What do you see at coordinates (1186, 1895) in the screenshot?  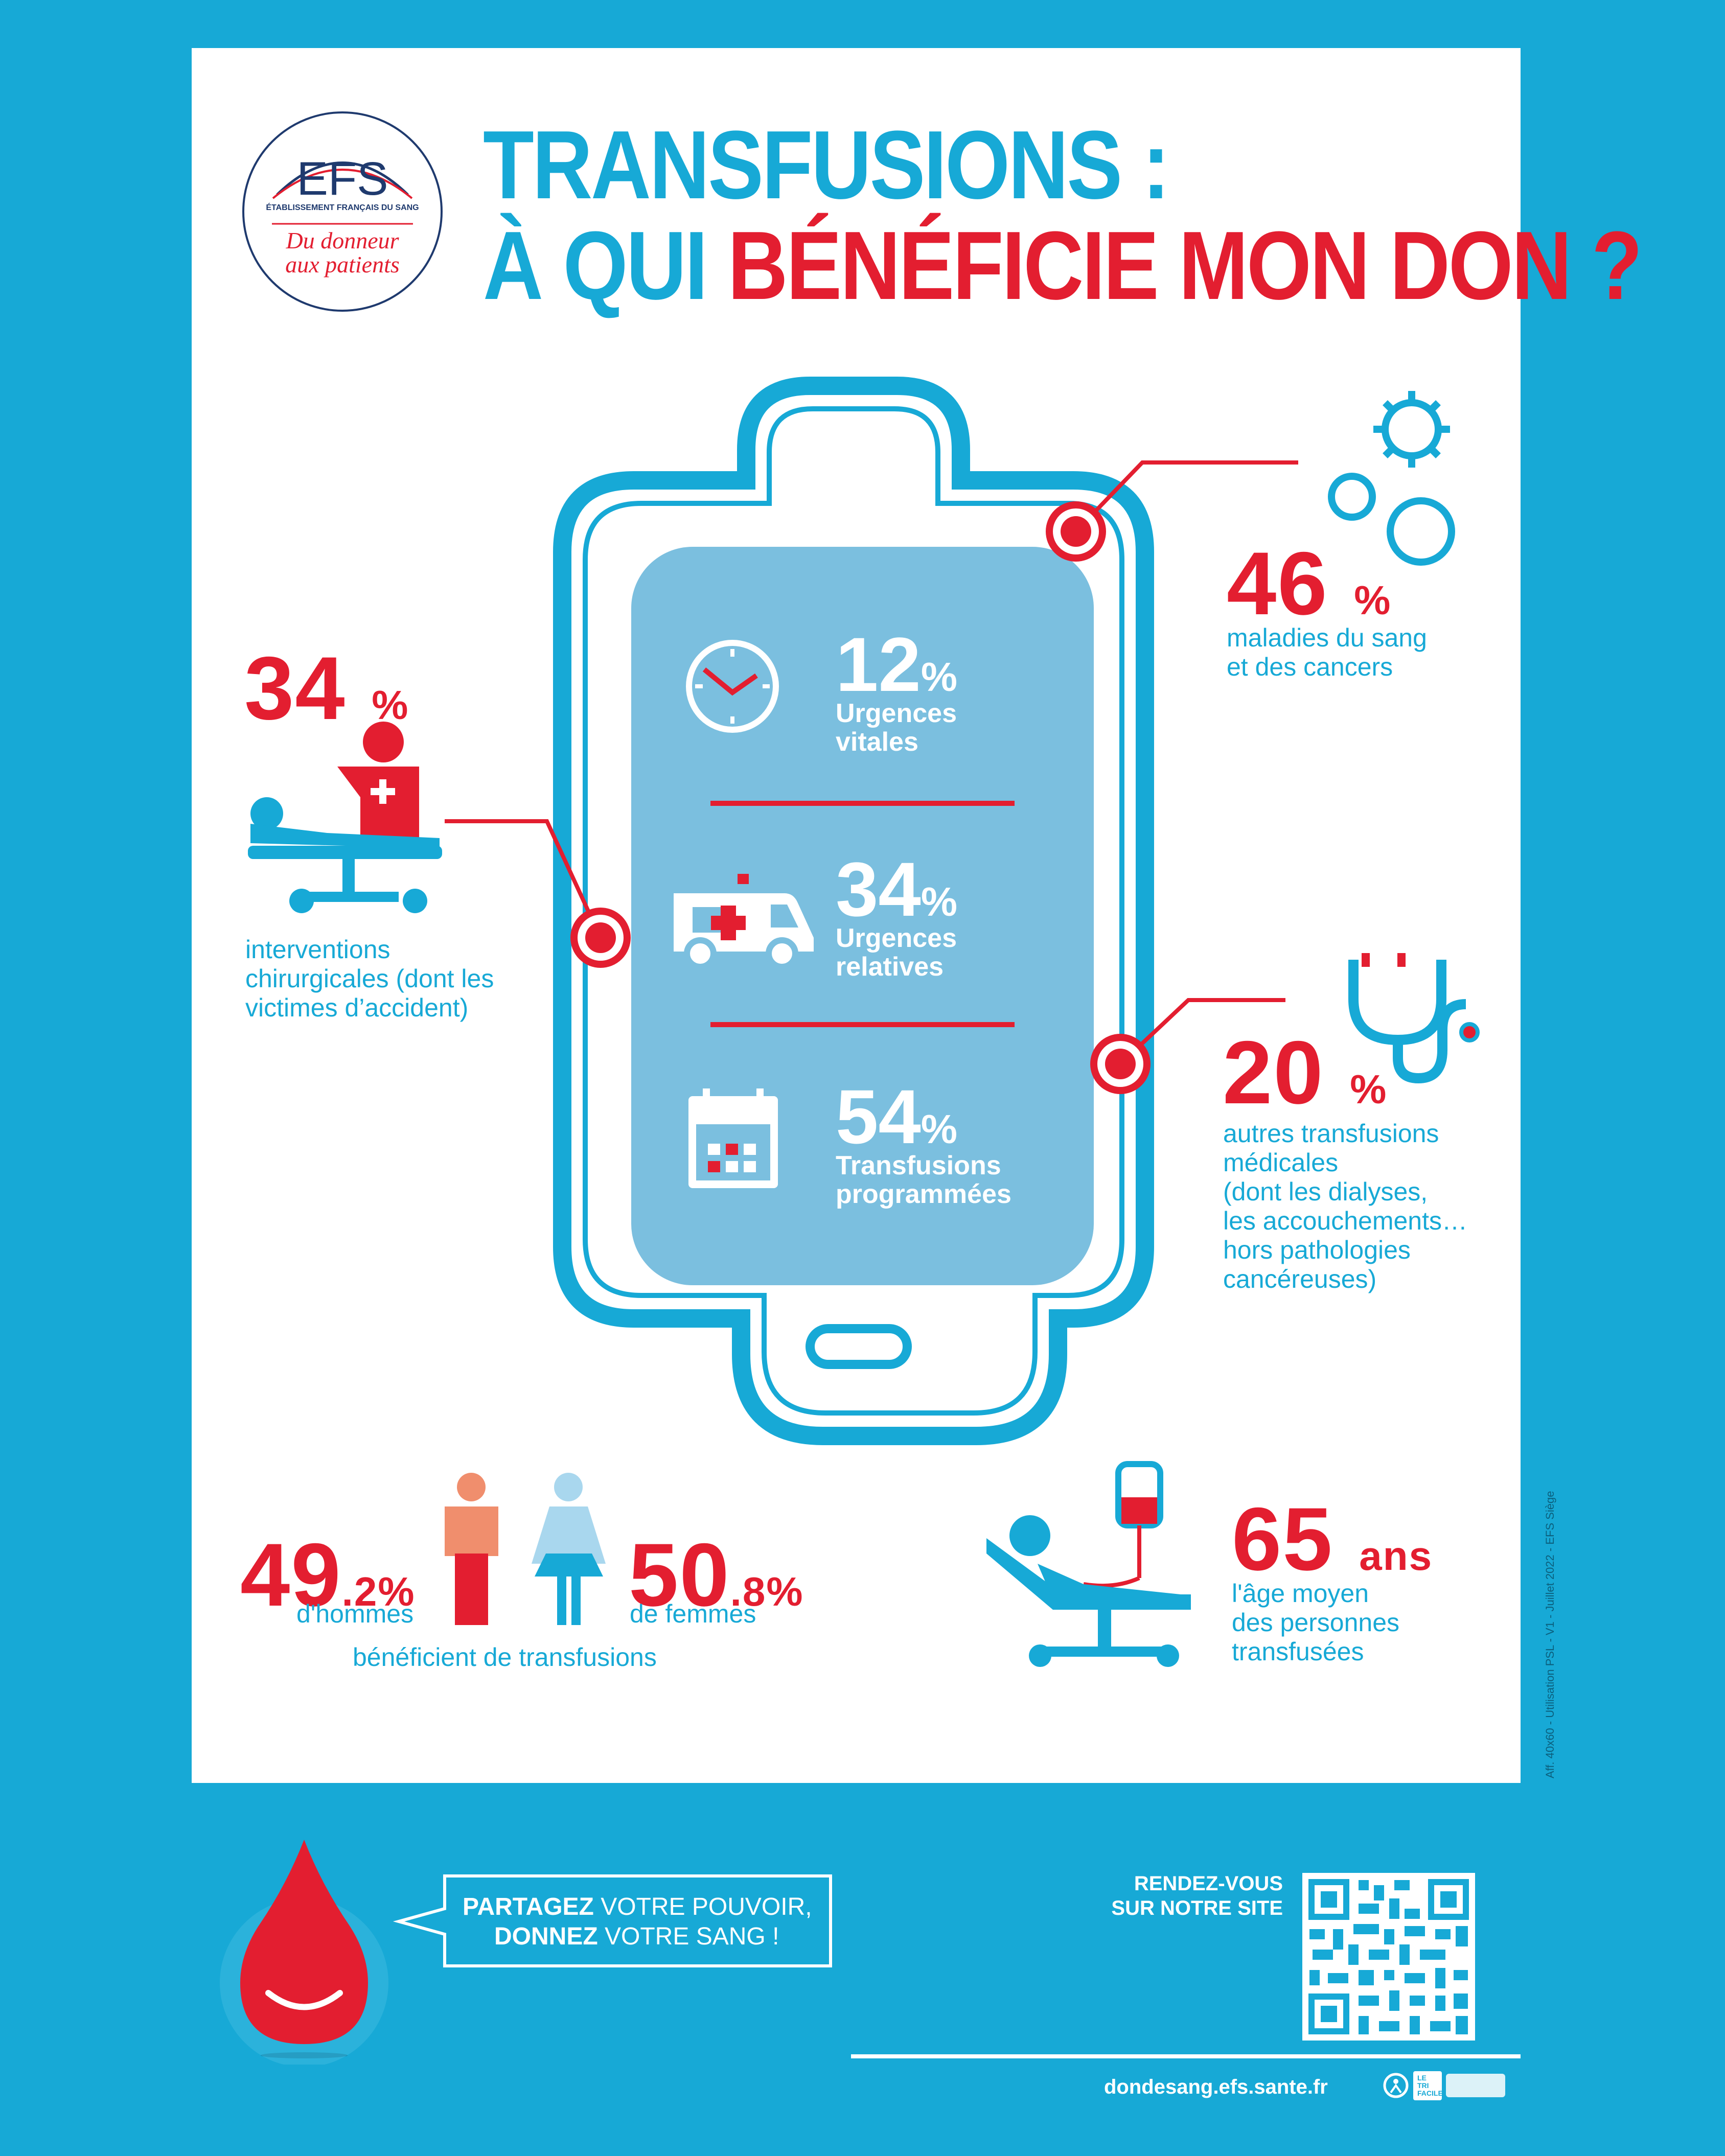 I see `site-invite: RENDEZ-VOUS SUR NOTRE SITE` at bounding box center [1186, 1895].